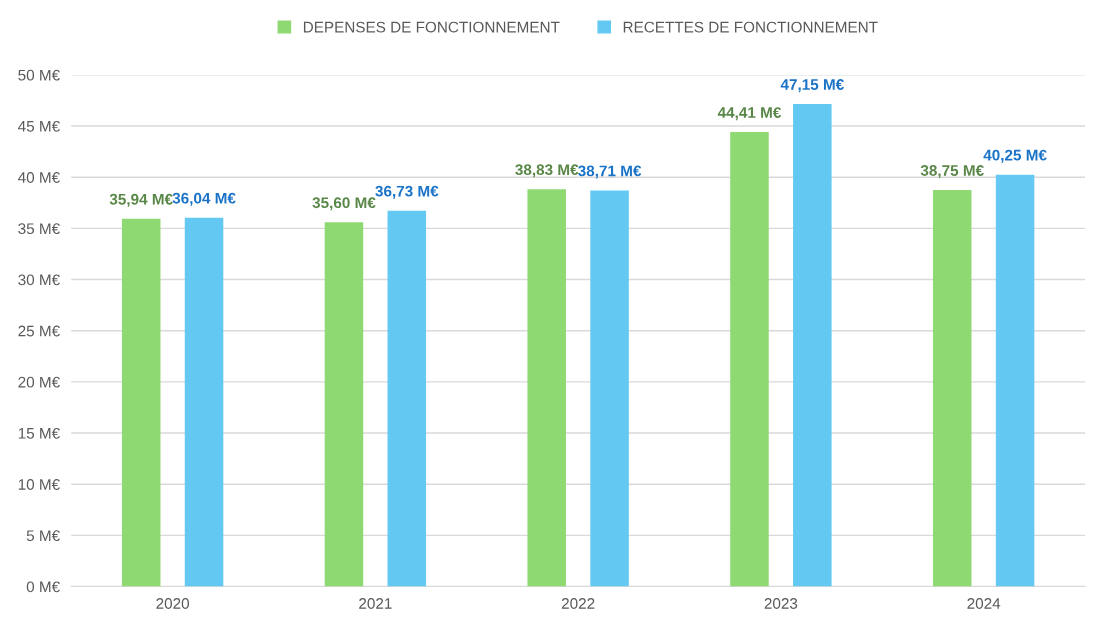 The width and height of the screenshot is (1096, 624). I want to click on x-tick-label: 2020, so click(173, 603).